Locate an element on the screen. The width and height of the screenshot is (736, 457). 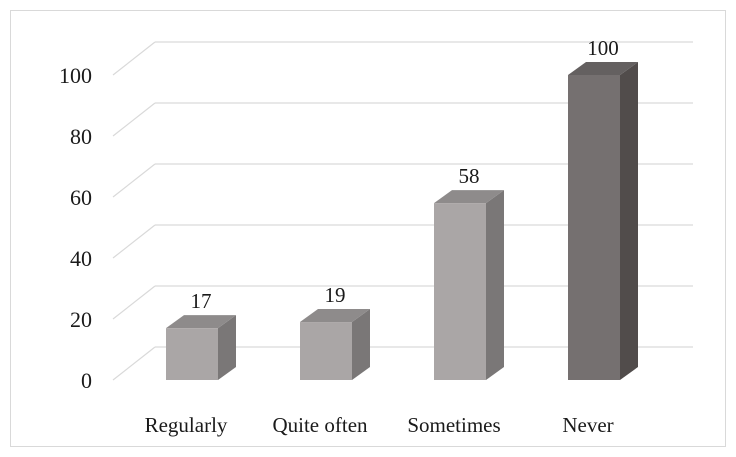
bar-never is located at coordinates (603, 221).